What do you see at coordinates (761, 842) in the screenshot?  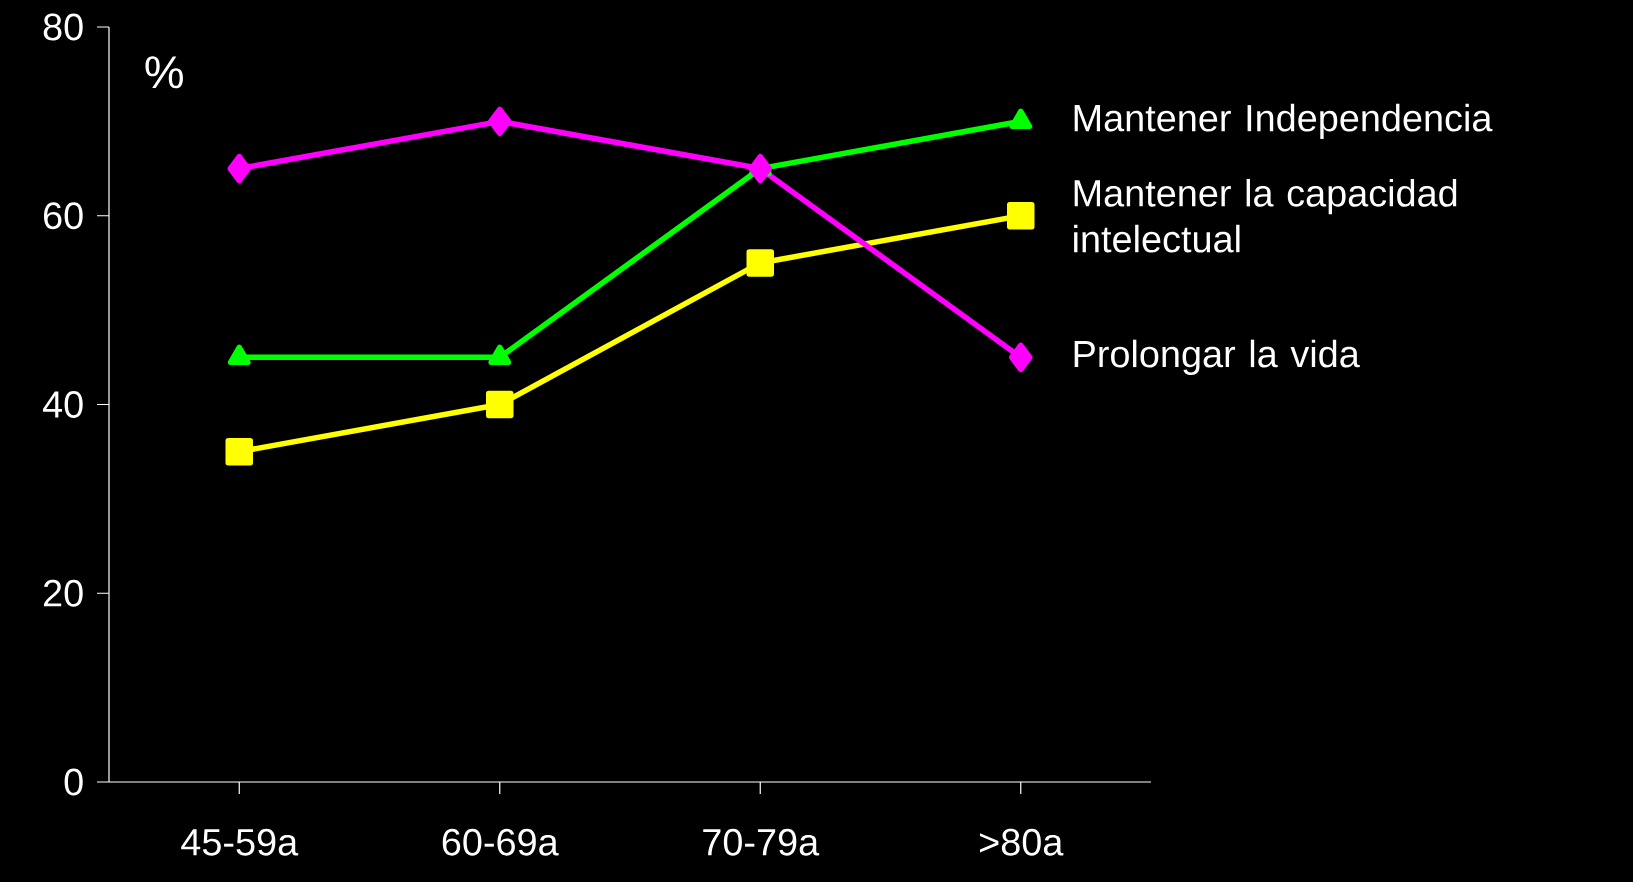 I see `x-tick-label: 70-79a` at bounding box center [761, 842].